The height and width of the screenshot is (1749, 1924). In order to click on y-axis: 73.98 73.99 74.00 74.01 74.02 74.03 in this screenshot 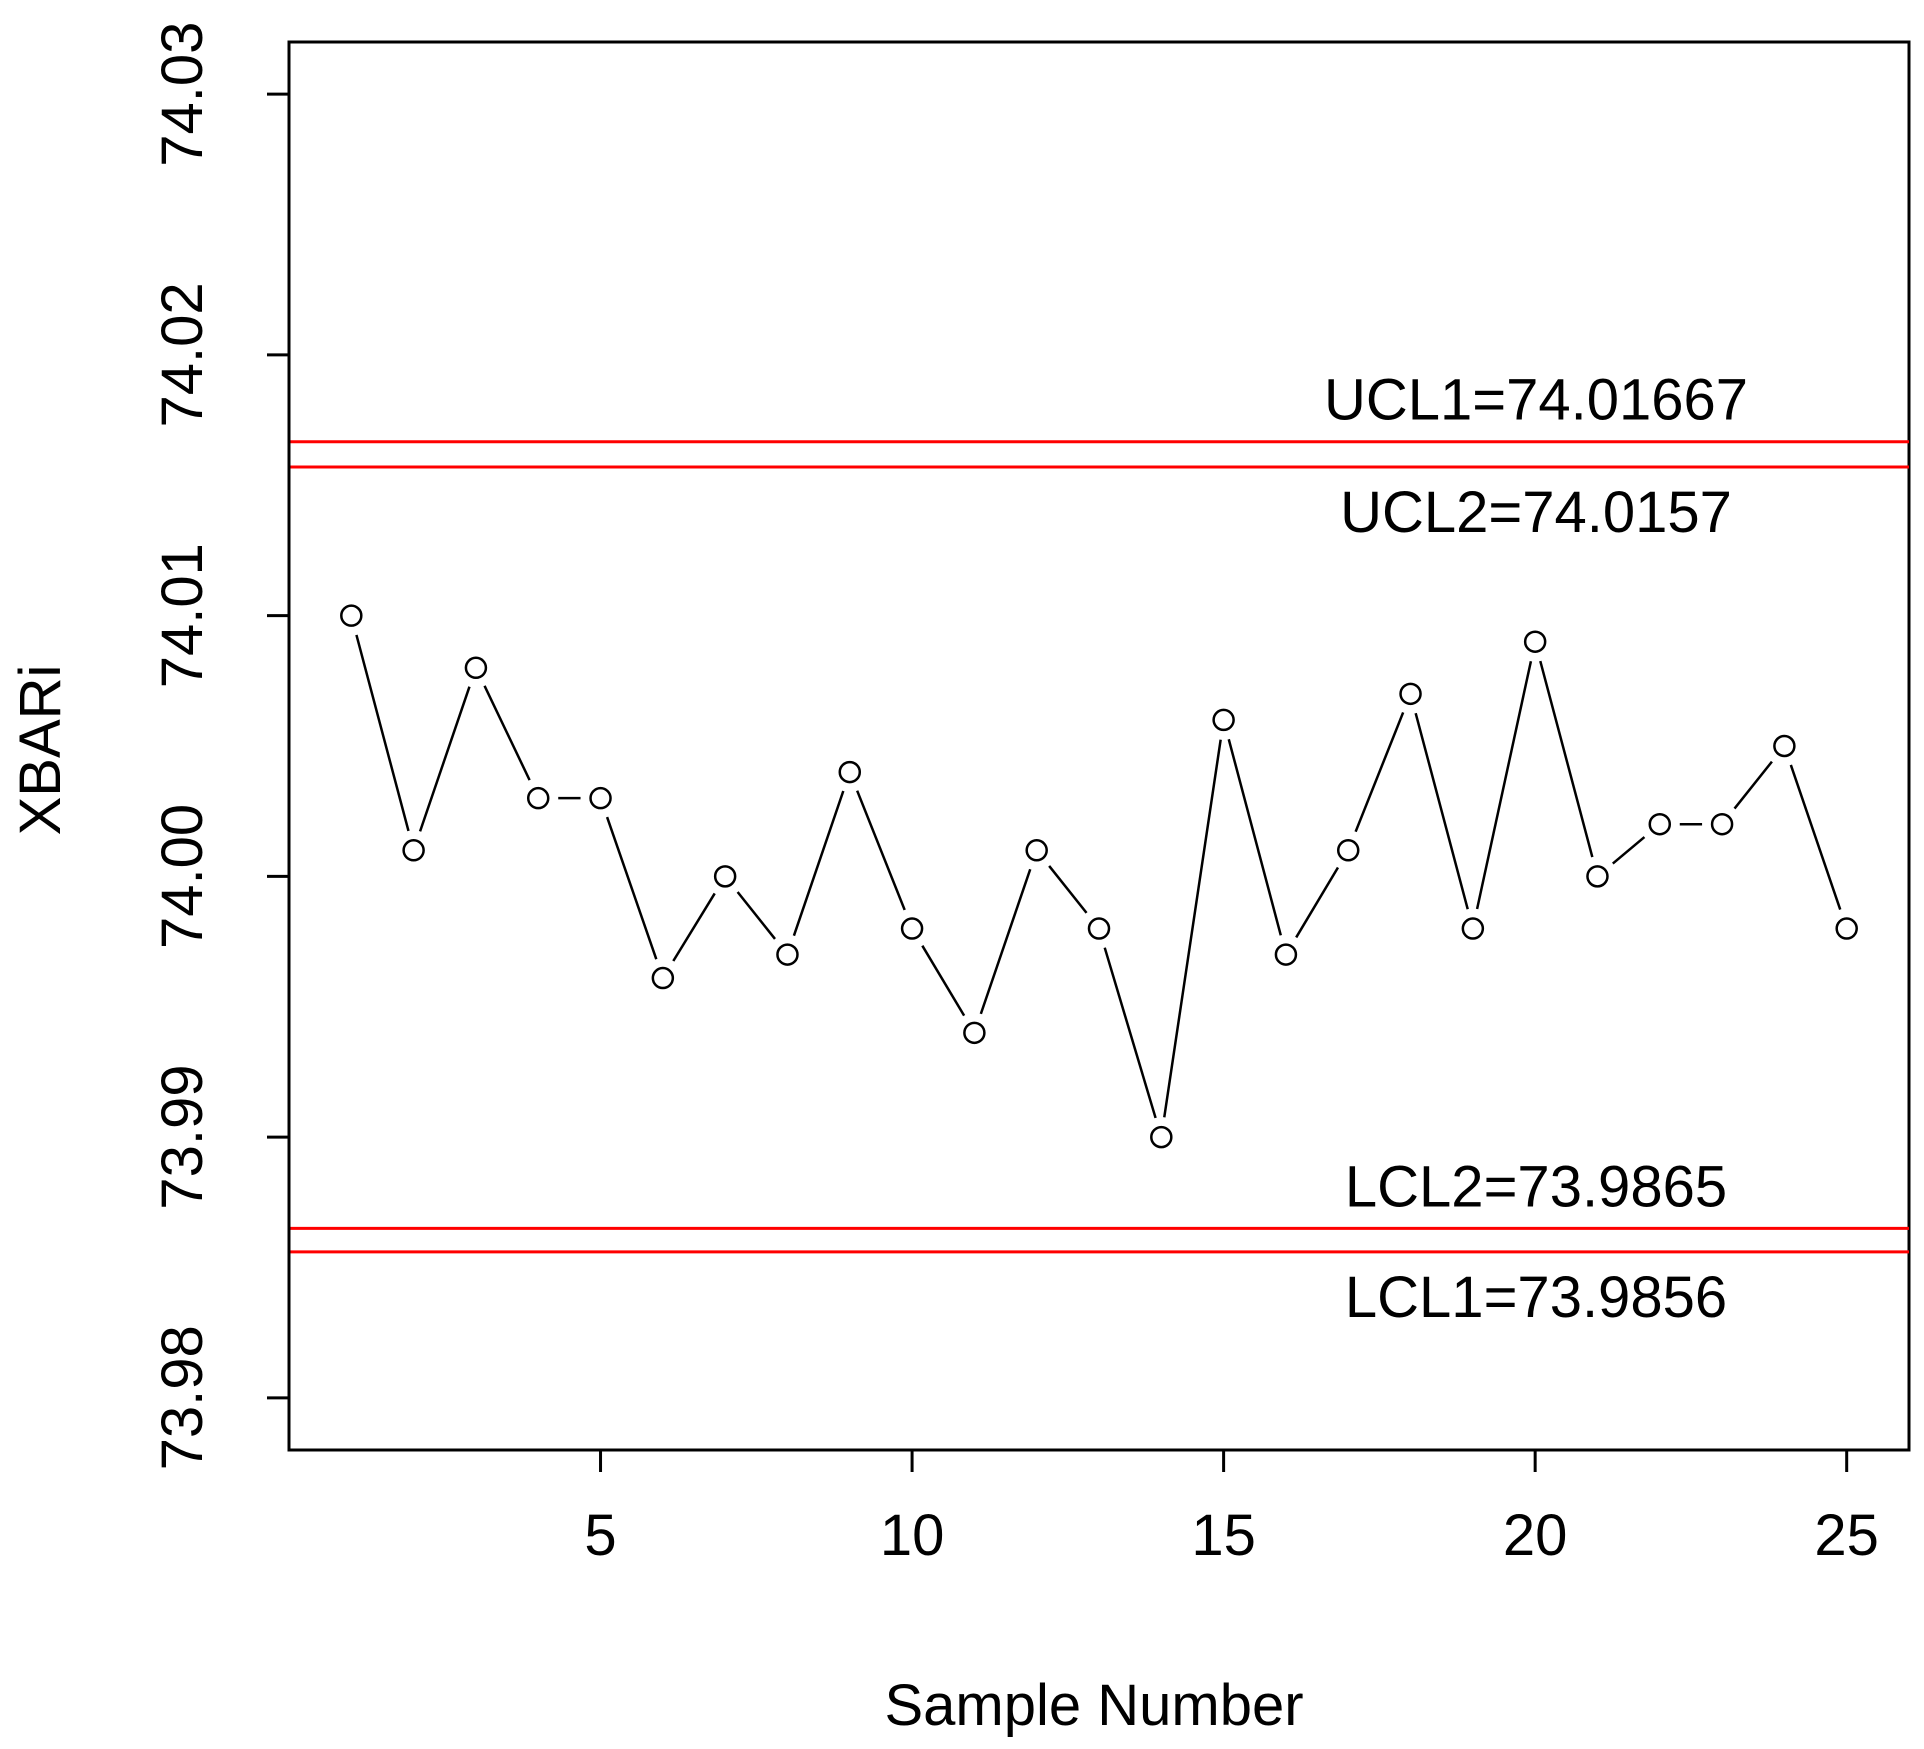, I will do `click(220, 746)`.